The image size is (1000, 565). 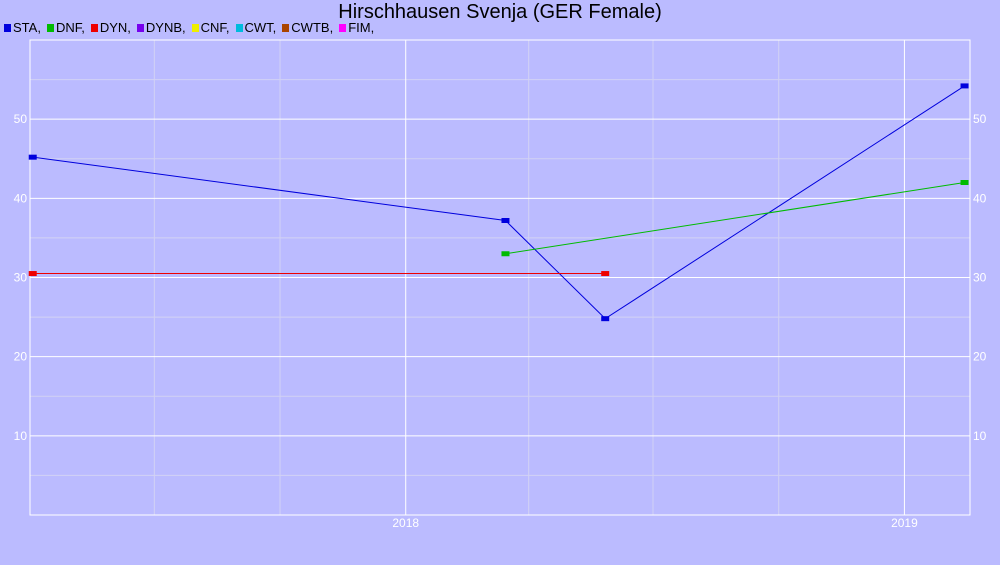 I want to click on y-tick-label-right: 30, so click(x=980, y=278).